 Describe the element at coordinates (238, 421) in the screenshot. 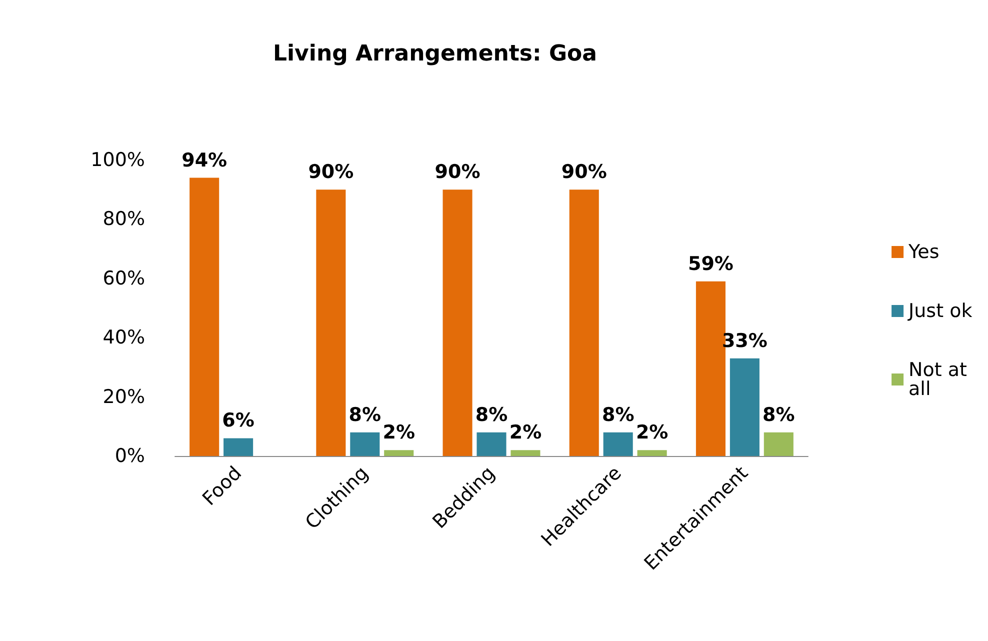

I see `data-label: 6%` at that location.